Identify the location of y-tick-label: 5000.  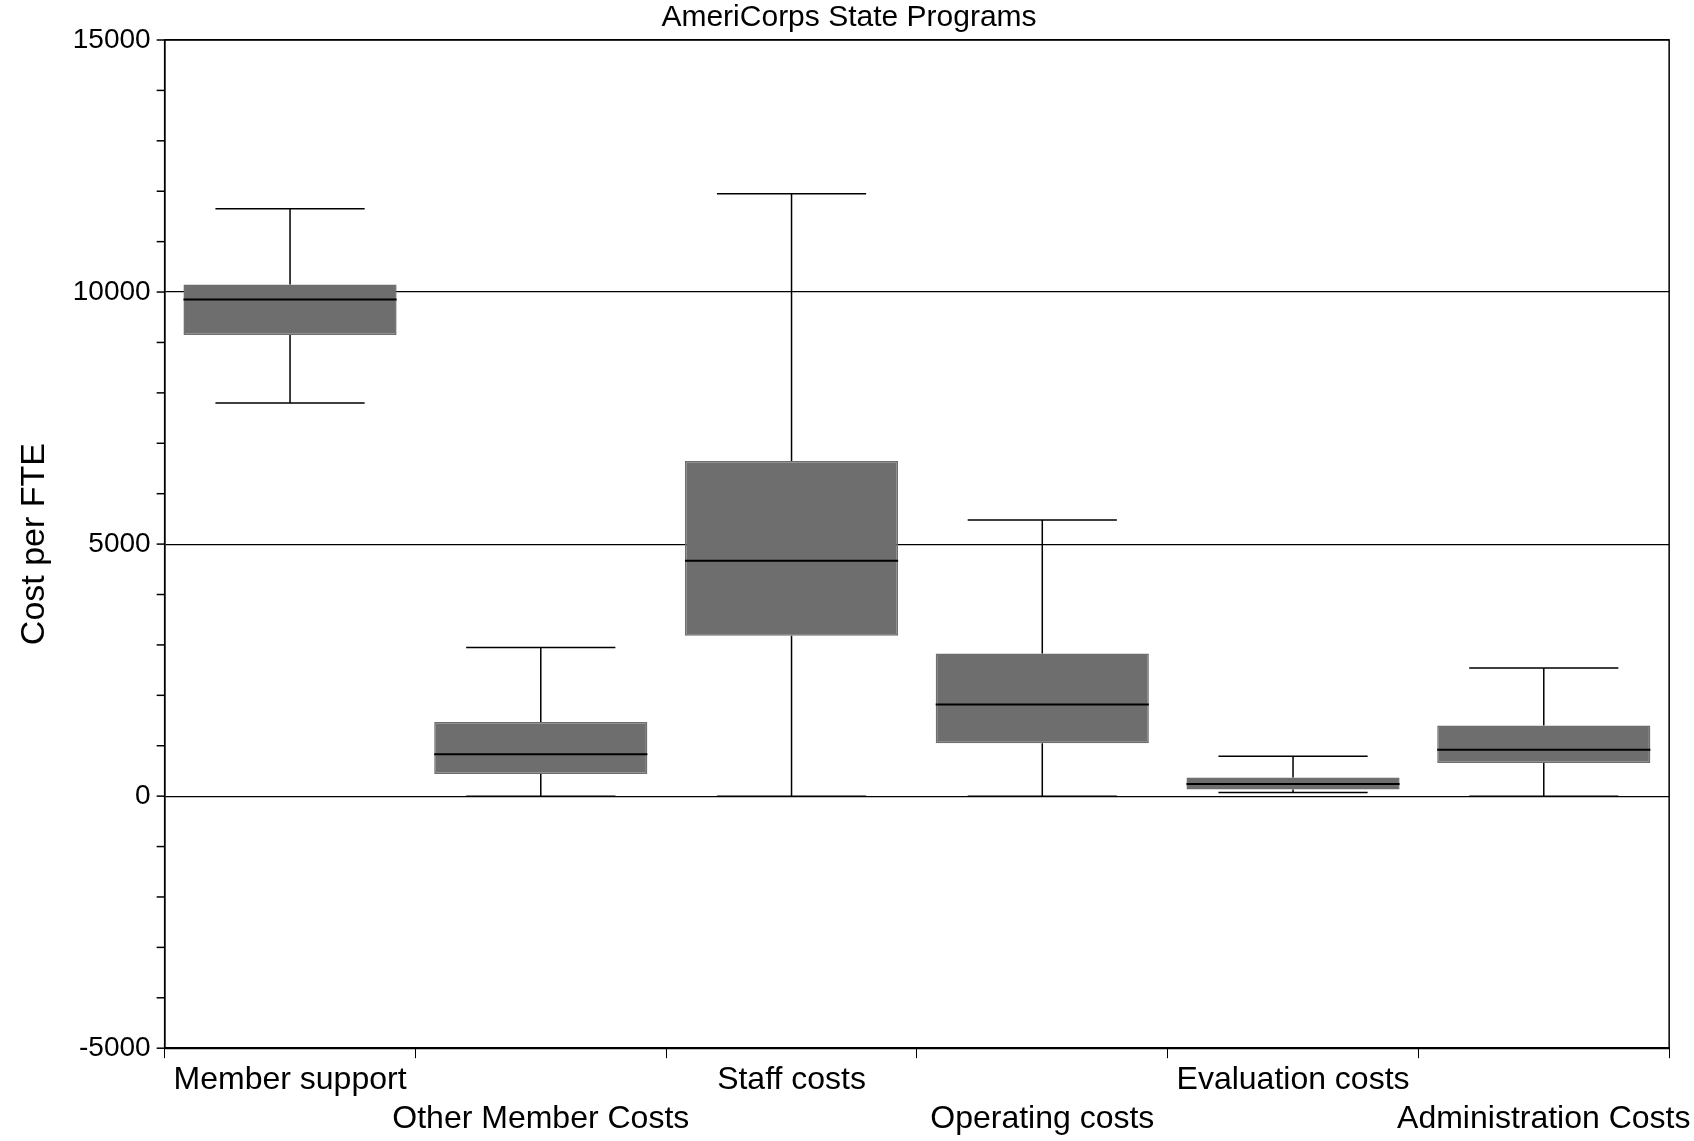
(119, 542).